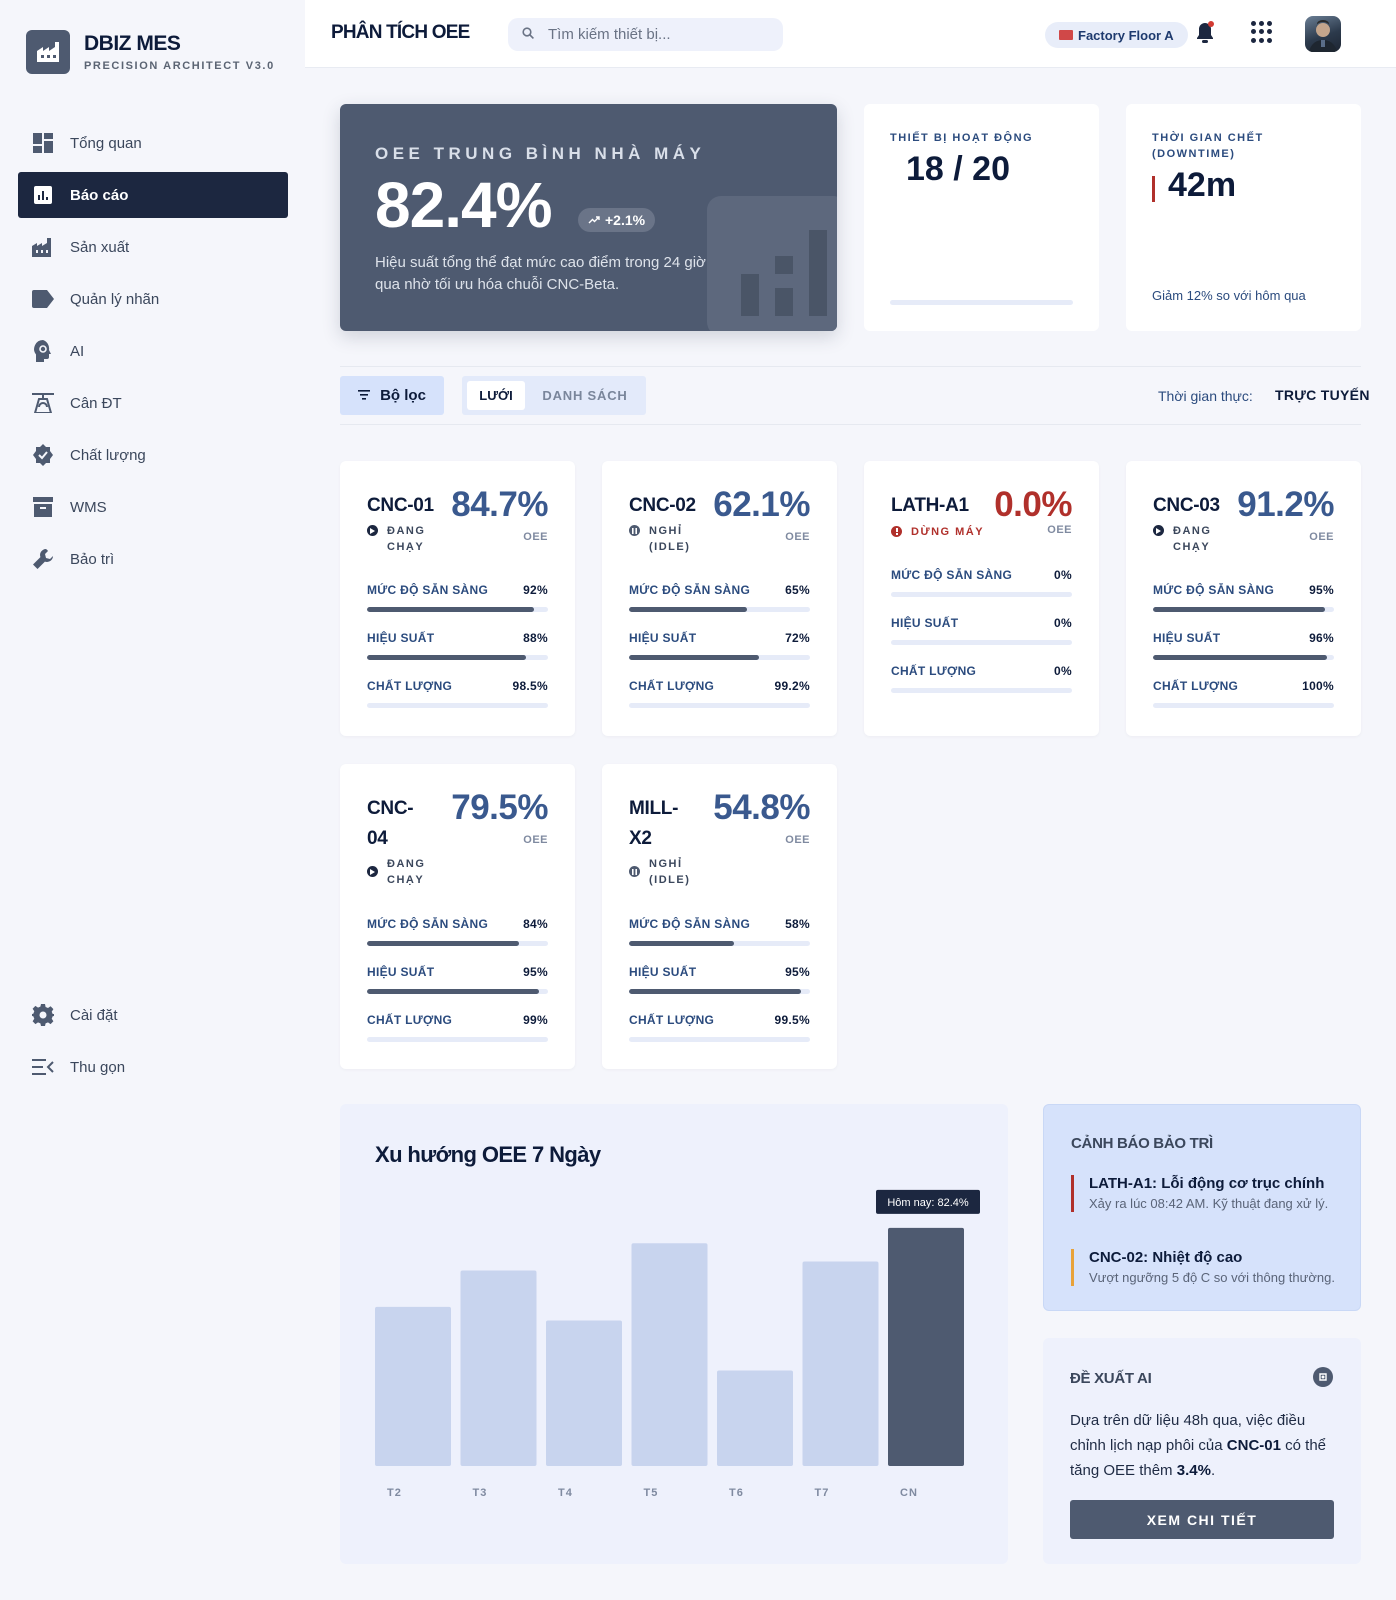  What do you see at coordinates (396, 539) in the screenshot?
I see `machine-status: ĐANG CHẠY` at bounding box center [396, 539].